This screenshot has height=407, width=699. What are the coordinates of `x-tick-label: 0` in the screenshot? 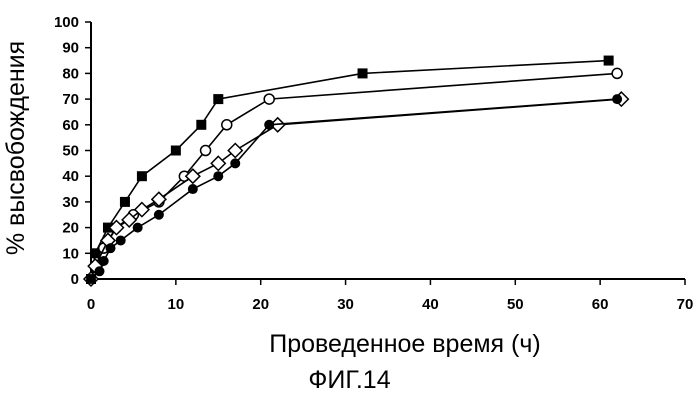 It's located at (91, 304).